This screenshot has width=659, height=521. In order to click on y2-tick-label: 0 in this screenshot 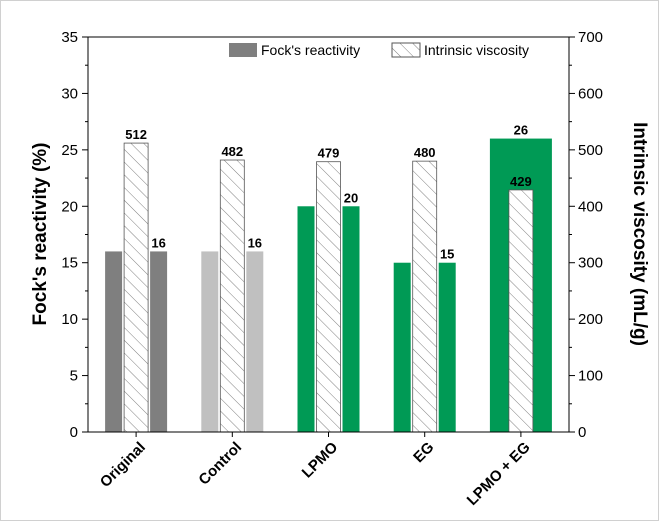, I will do `click(582, 432)`.